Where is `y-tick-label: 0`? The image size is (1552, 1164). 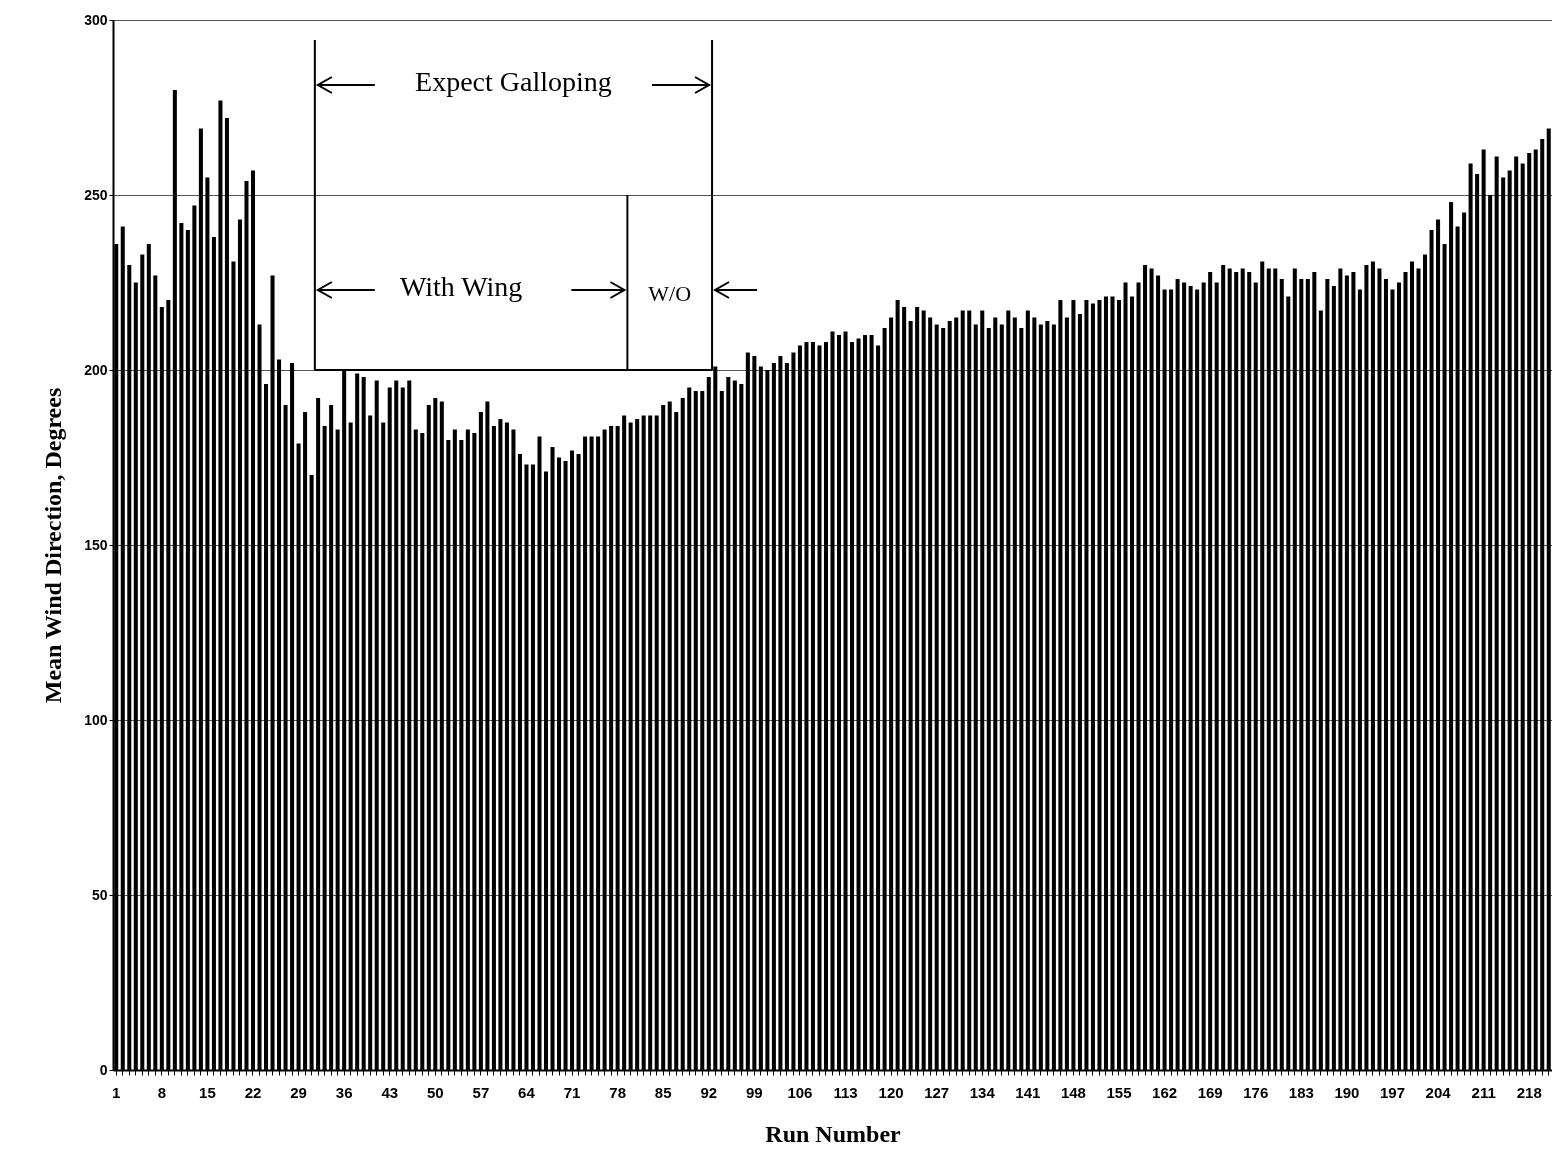
y-tick-label: 0 is located at coordinates (103, 1069).